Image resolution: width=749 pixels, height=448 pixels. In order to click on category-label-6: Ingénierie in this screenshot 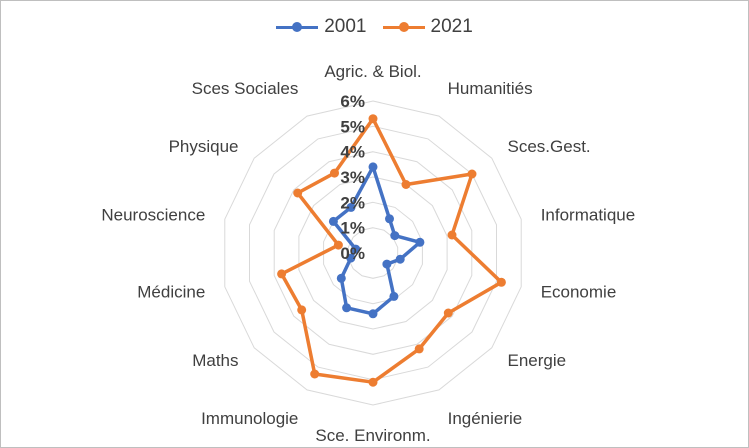, I will do `click(485, 418)`.